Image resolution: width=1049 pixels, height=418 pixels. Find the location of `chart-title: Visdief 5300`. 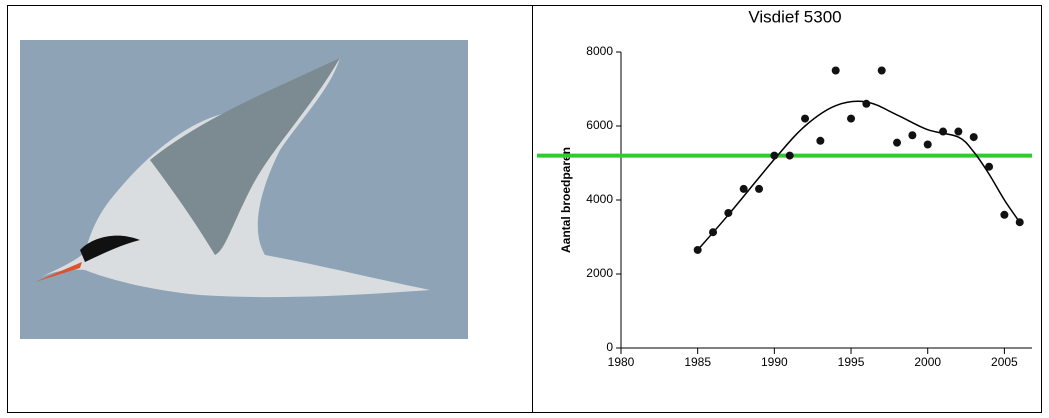

chart-title: Visdief 5300 is located at coordinates (794, 16).